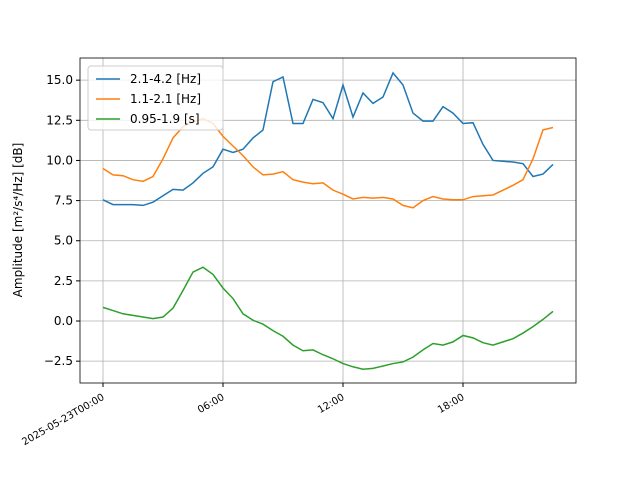  Describe the element at coordinates (63, 321) in the screenshot. I see `y-tick-label: 0.0` at that location.